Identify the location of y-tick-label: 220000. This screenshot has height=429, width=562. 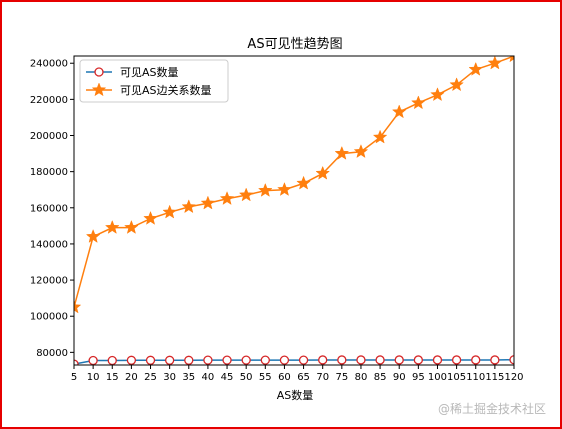
(49, 100).